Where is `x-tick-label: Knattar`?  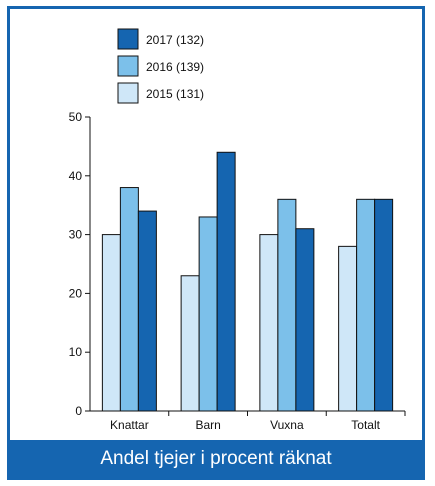 x-tick-label: Knattar is located at coordinates (129, 425).